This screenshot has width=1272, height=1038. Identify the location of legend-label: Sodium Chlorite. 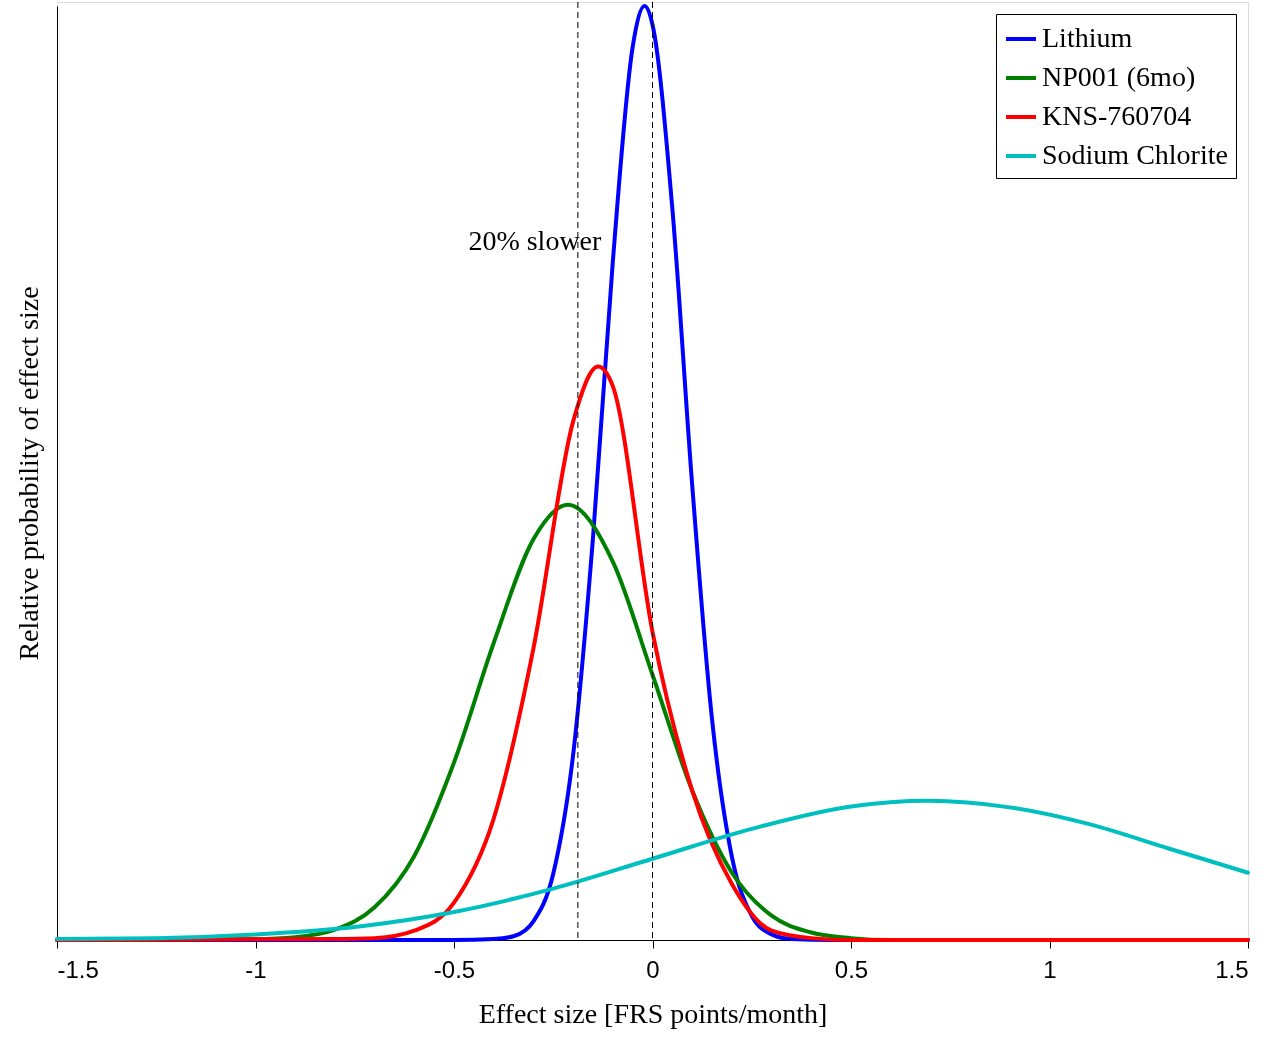
(1135, 154).